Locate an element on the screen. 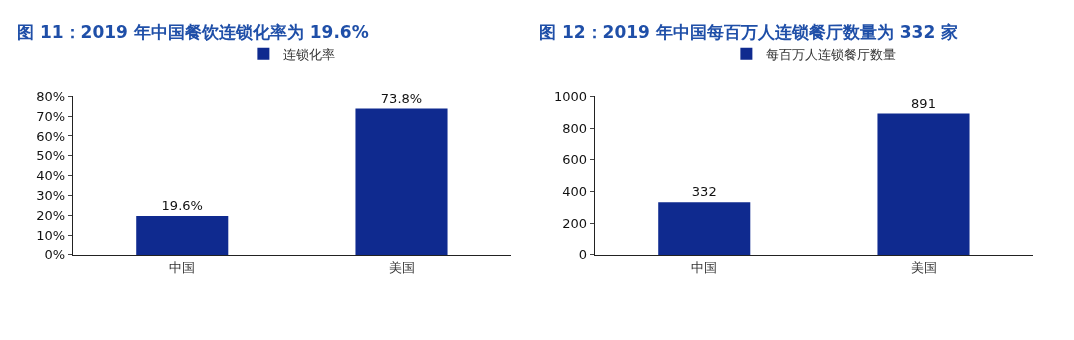 This screenshot has height=340, width=1074. y-tick-label: 0 is located at coordinates (583, 255).